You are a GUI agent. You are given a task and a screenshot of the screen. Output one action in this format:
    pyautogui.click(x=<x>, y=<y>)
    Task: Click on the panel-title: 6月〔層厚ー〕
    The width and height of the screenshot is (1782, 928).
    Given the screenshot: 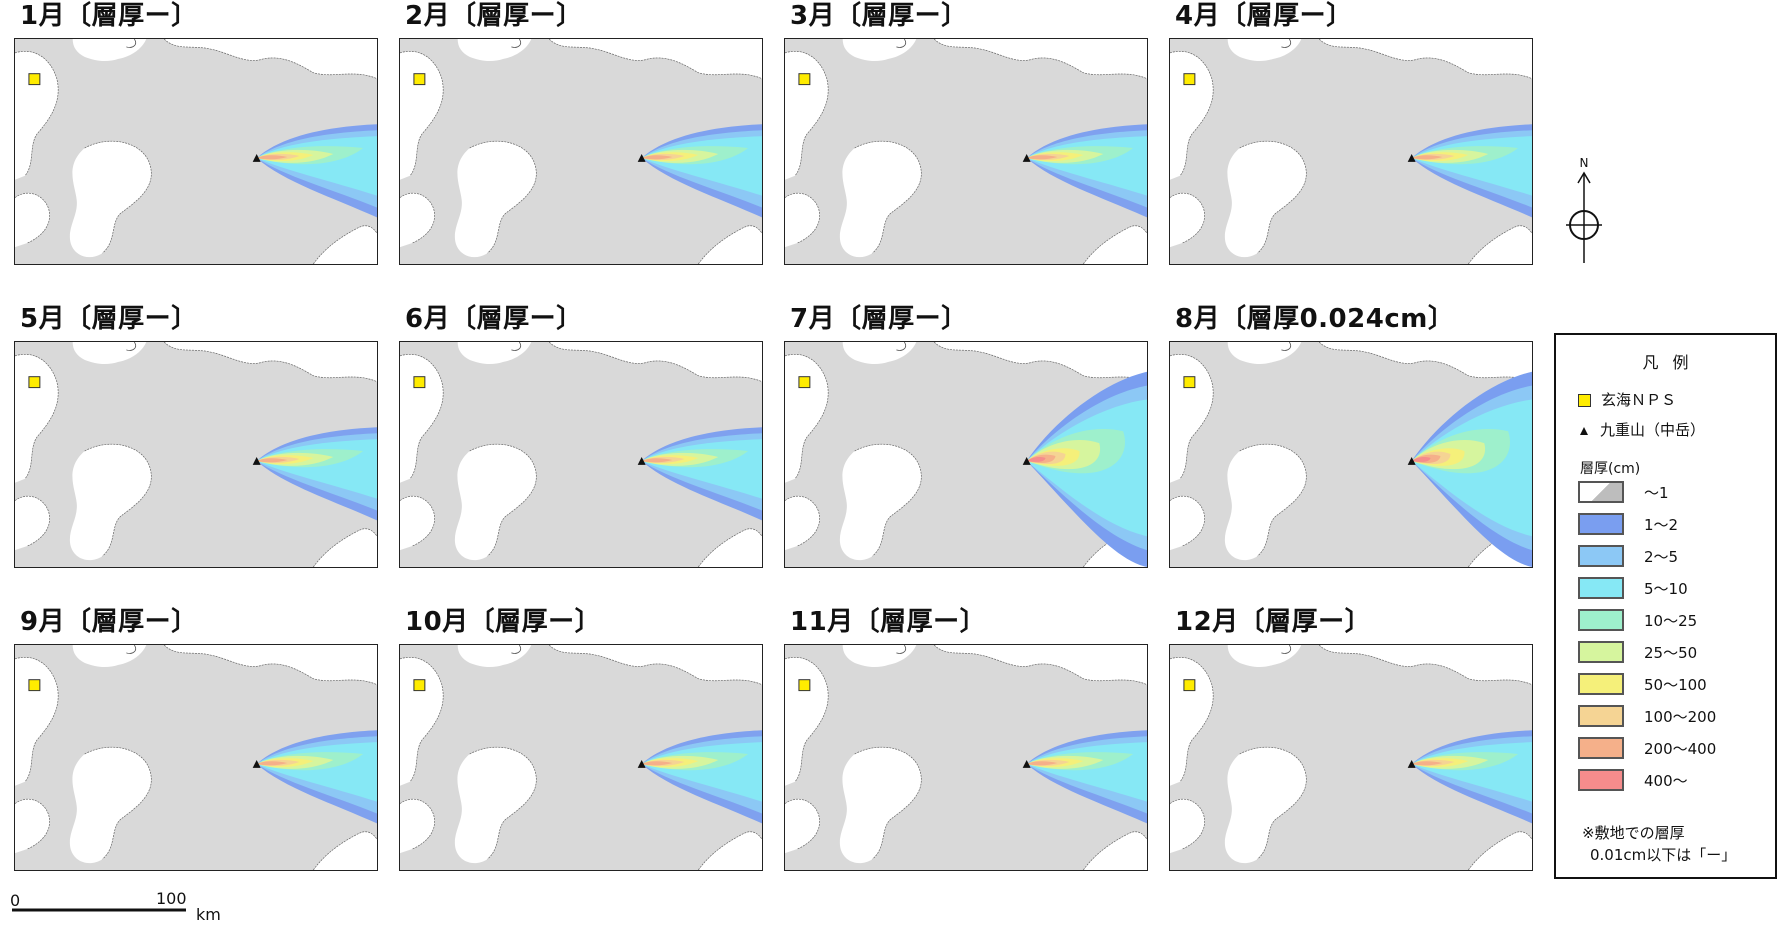 What is the action you would take?
    pyautogui.click(x=494, y=319)
    